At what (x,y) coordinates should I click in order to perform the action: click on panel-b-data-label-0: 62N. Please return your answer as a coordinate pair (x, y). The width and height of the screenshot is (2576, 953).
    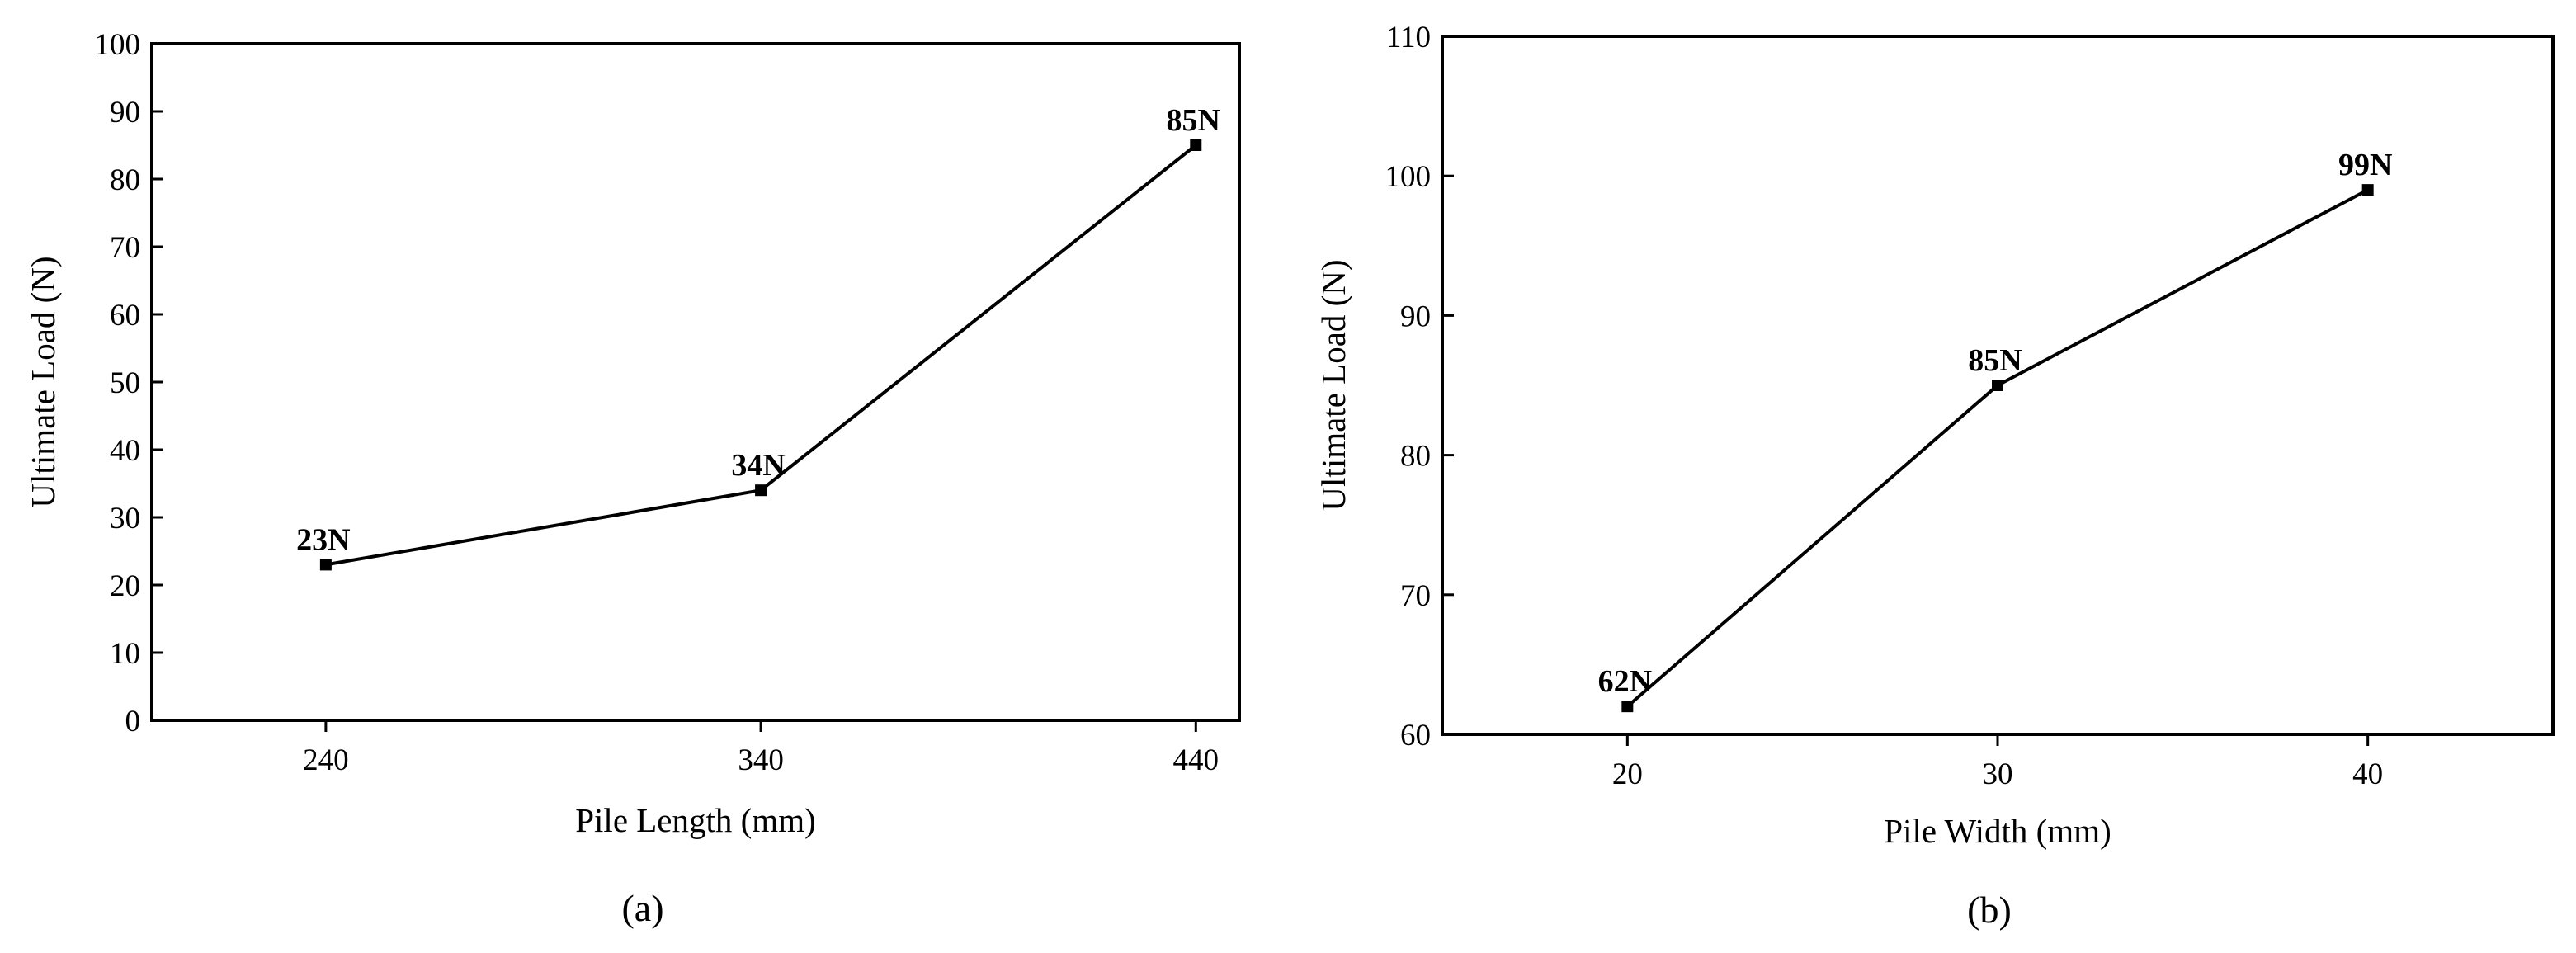
    Looking at the image, I should click on (1625, 681).